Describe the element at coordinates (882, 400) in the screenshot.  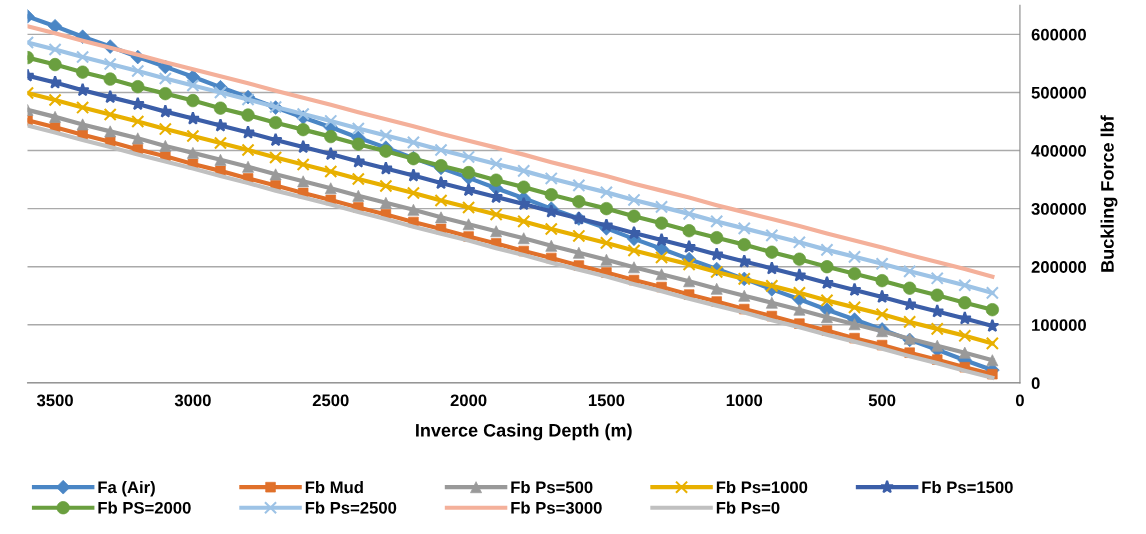
I see `x-tick-label: 500` at that location.